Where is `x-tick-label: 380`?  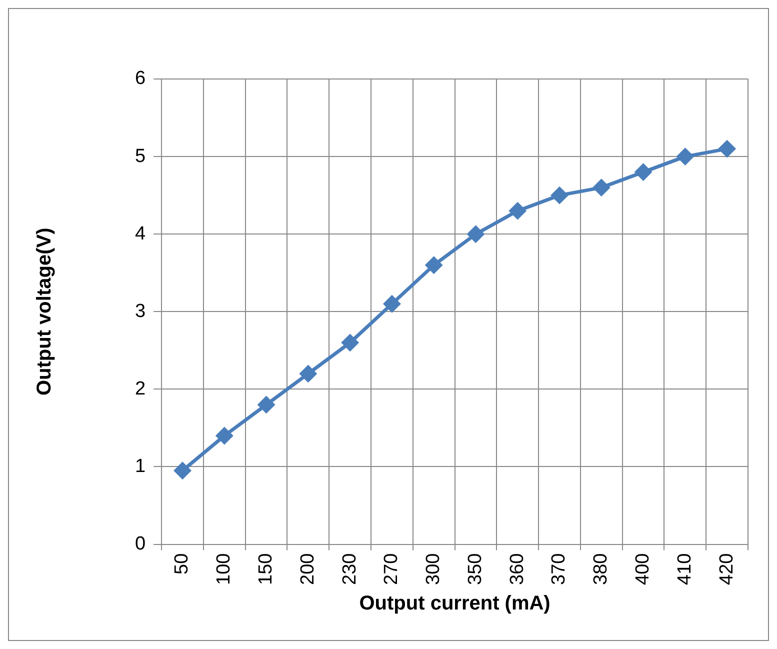
x-tick-label: 380 is located at coordinates (601, 569).